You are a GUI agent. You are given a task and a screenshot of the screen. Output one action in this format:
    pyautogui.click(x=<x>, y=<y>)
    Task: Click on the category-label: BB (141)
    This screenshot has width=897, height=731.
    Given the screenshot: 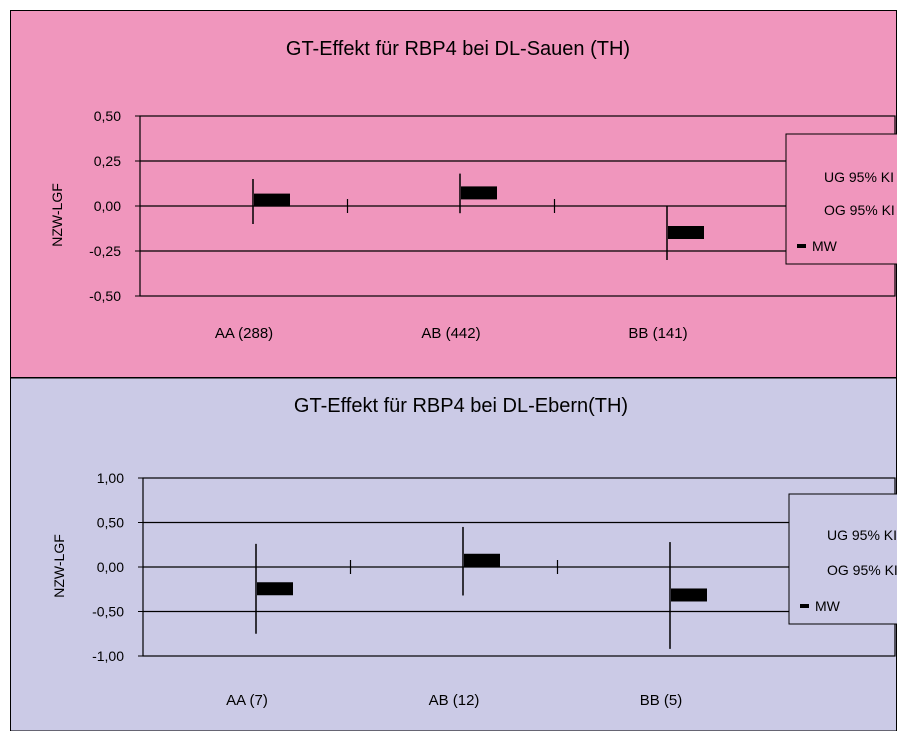 What is the action you would take?
    pyautogui.click(x=657, y=333)
    